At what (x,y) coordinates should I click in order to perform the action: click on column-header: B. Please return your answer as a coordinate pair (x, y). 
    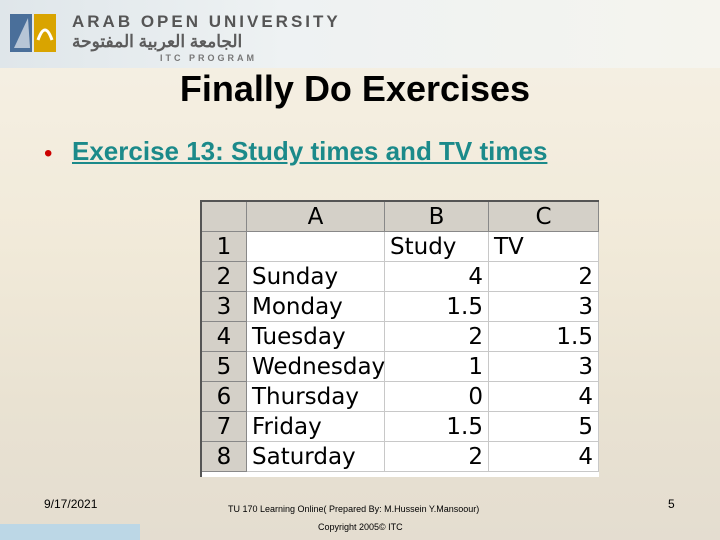
    Looking at the image, I should click on (437, 217).